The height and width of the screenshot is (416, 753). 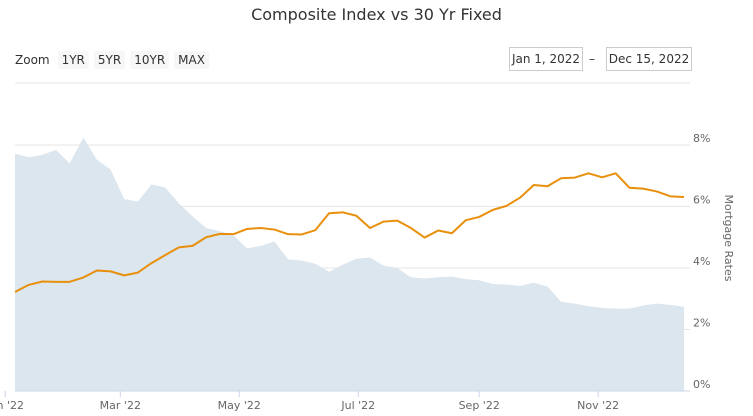 What do you see at coordinates (120, 405) in the screenshot?
I see `x-tick-label: Mar '22` at bounding box center [120, 405].